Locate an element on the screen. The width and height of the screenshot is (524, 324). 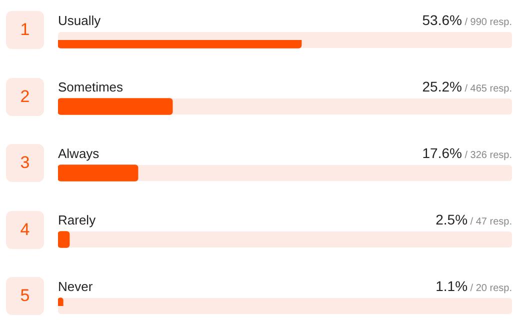
y-tick-label: Always is located at coordinates (79, 153).